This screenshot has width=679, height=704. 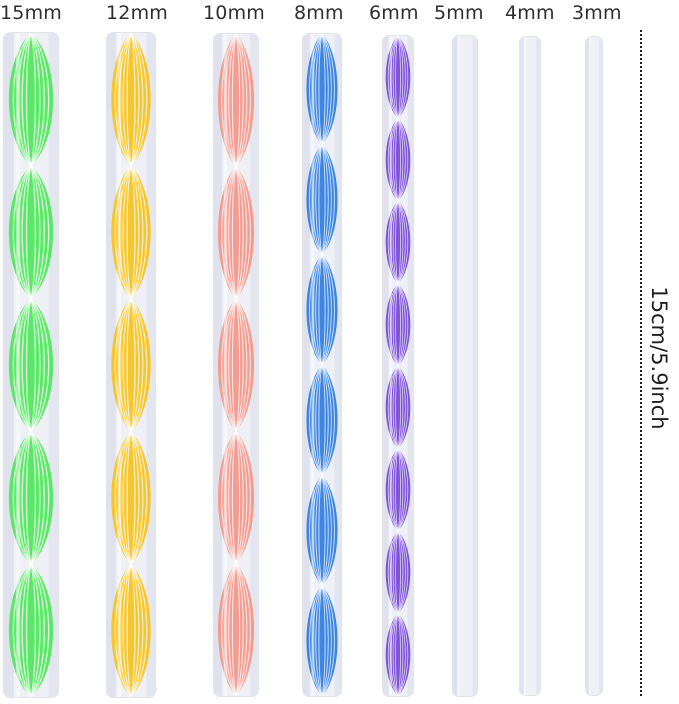 What do you see at coordinates (530, 13) in the screenshot?
I see `size-label-4mm: 4mm` at bounding box center [530, 13].